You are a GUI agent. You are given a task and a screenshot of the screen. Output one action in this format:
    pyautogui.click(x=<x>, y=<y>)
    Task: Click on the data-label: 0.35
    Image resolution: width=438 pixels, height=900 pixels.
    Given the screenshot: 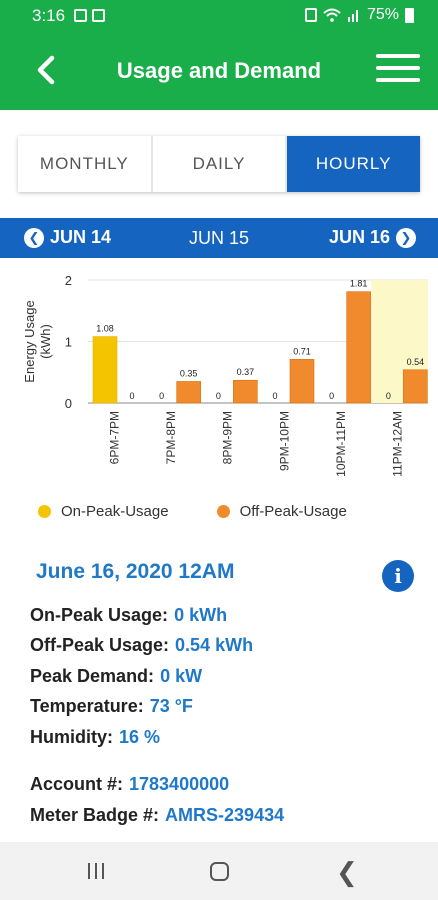 What is the action you would take?
    pyautogui.click(x=189, y=373)
    